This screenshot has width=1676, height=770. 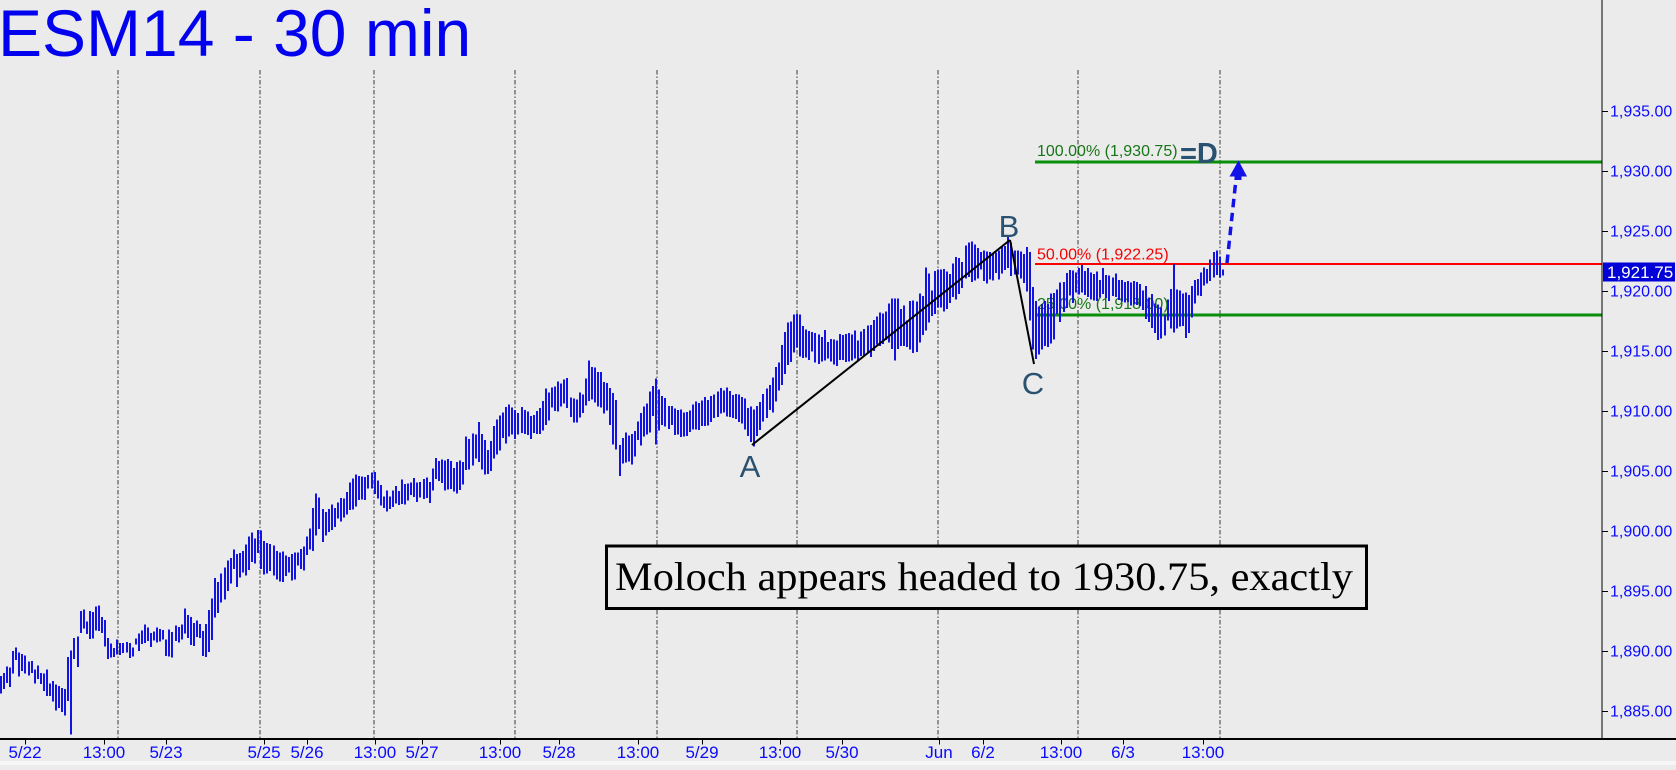 I want to click on svg-text: 1,895.00, so click(x=1641, y=592).